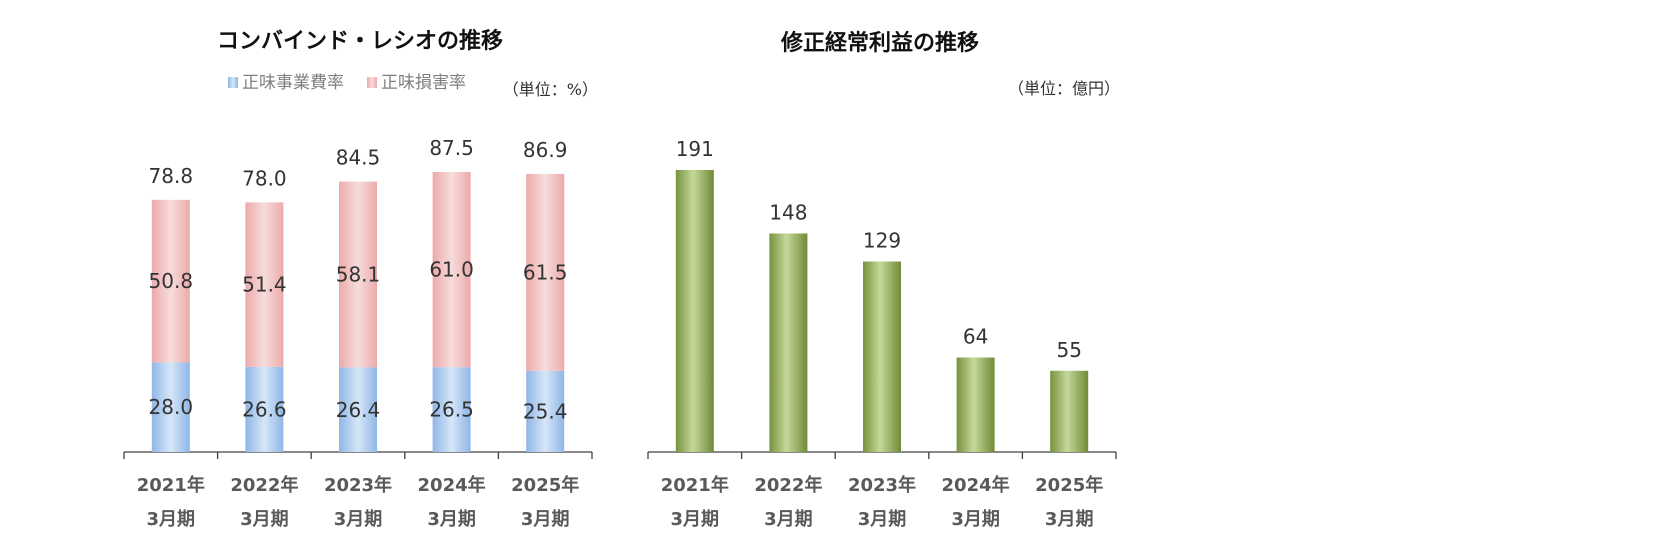 This screenshot has width=1675, height=555. Describe the element at coordinates (695, 149) in the screenshot. I see `label-adjusted-ordinary-profit: 191` at that location.